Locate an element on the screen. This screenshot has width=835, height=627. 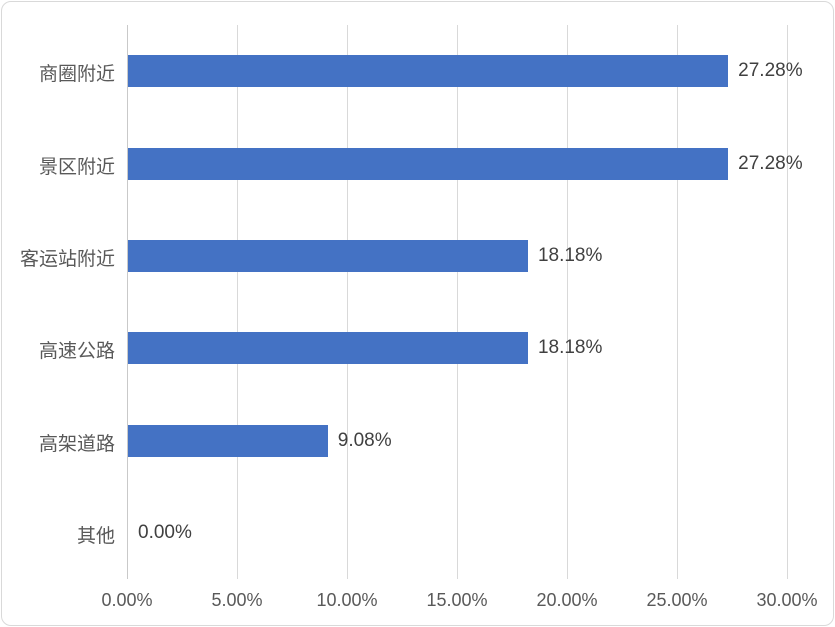
category-label: 景区附近 is located at coordinates (76, 167).